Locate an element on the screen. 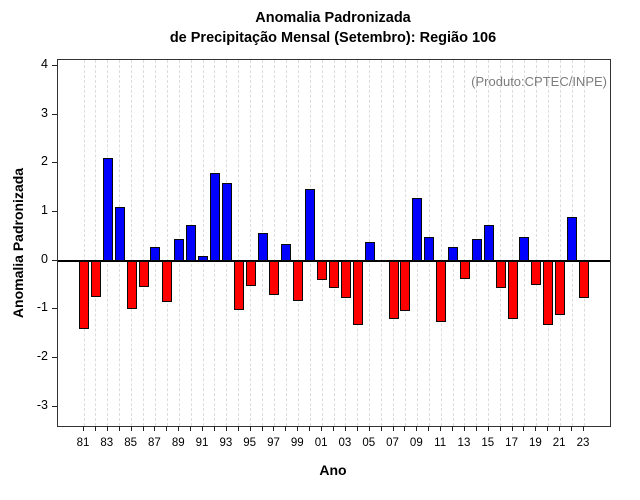 This screenshot has width=640, height=500. y-tick-label: 4 is located at coordinates (44, 63).